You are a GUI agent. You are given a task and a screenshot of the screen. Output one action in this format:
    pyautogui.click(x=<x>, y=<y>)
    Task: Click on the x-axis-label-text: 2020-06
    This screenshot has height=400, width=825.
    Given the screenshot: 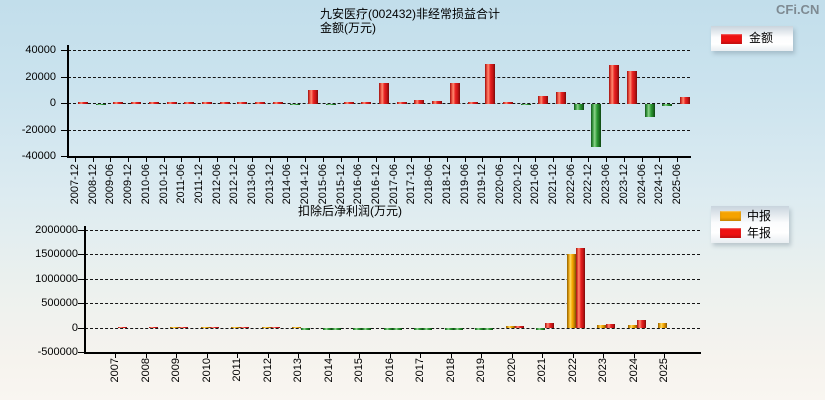 What is the action you would take?
    pyautogui.click(x=499, y=184)
    